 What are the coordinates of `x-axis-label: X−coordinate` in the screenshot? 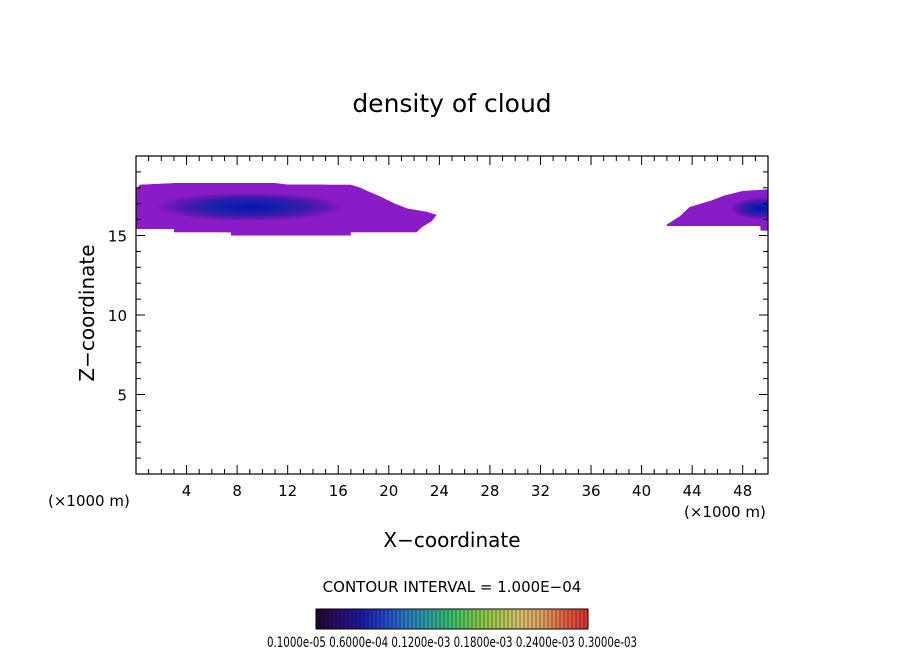 It's located at (451, 540).